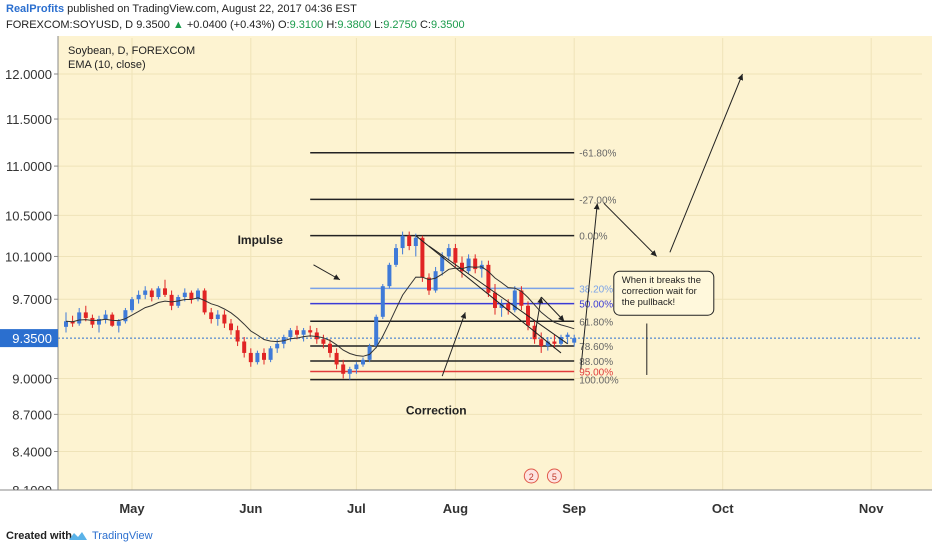 The width and height of the screenshot is (932, 550). I want to click on fib-level-label: 100.00%, so click(599, 381).